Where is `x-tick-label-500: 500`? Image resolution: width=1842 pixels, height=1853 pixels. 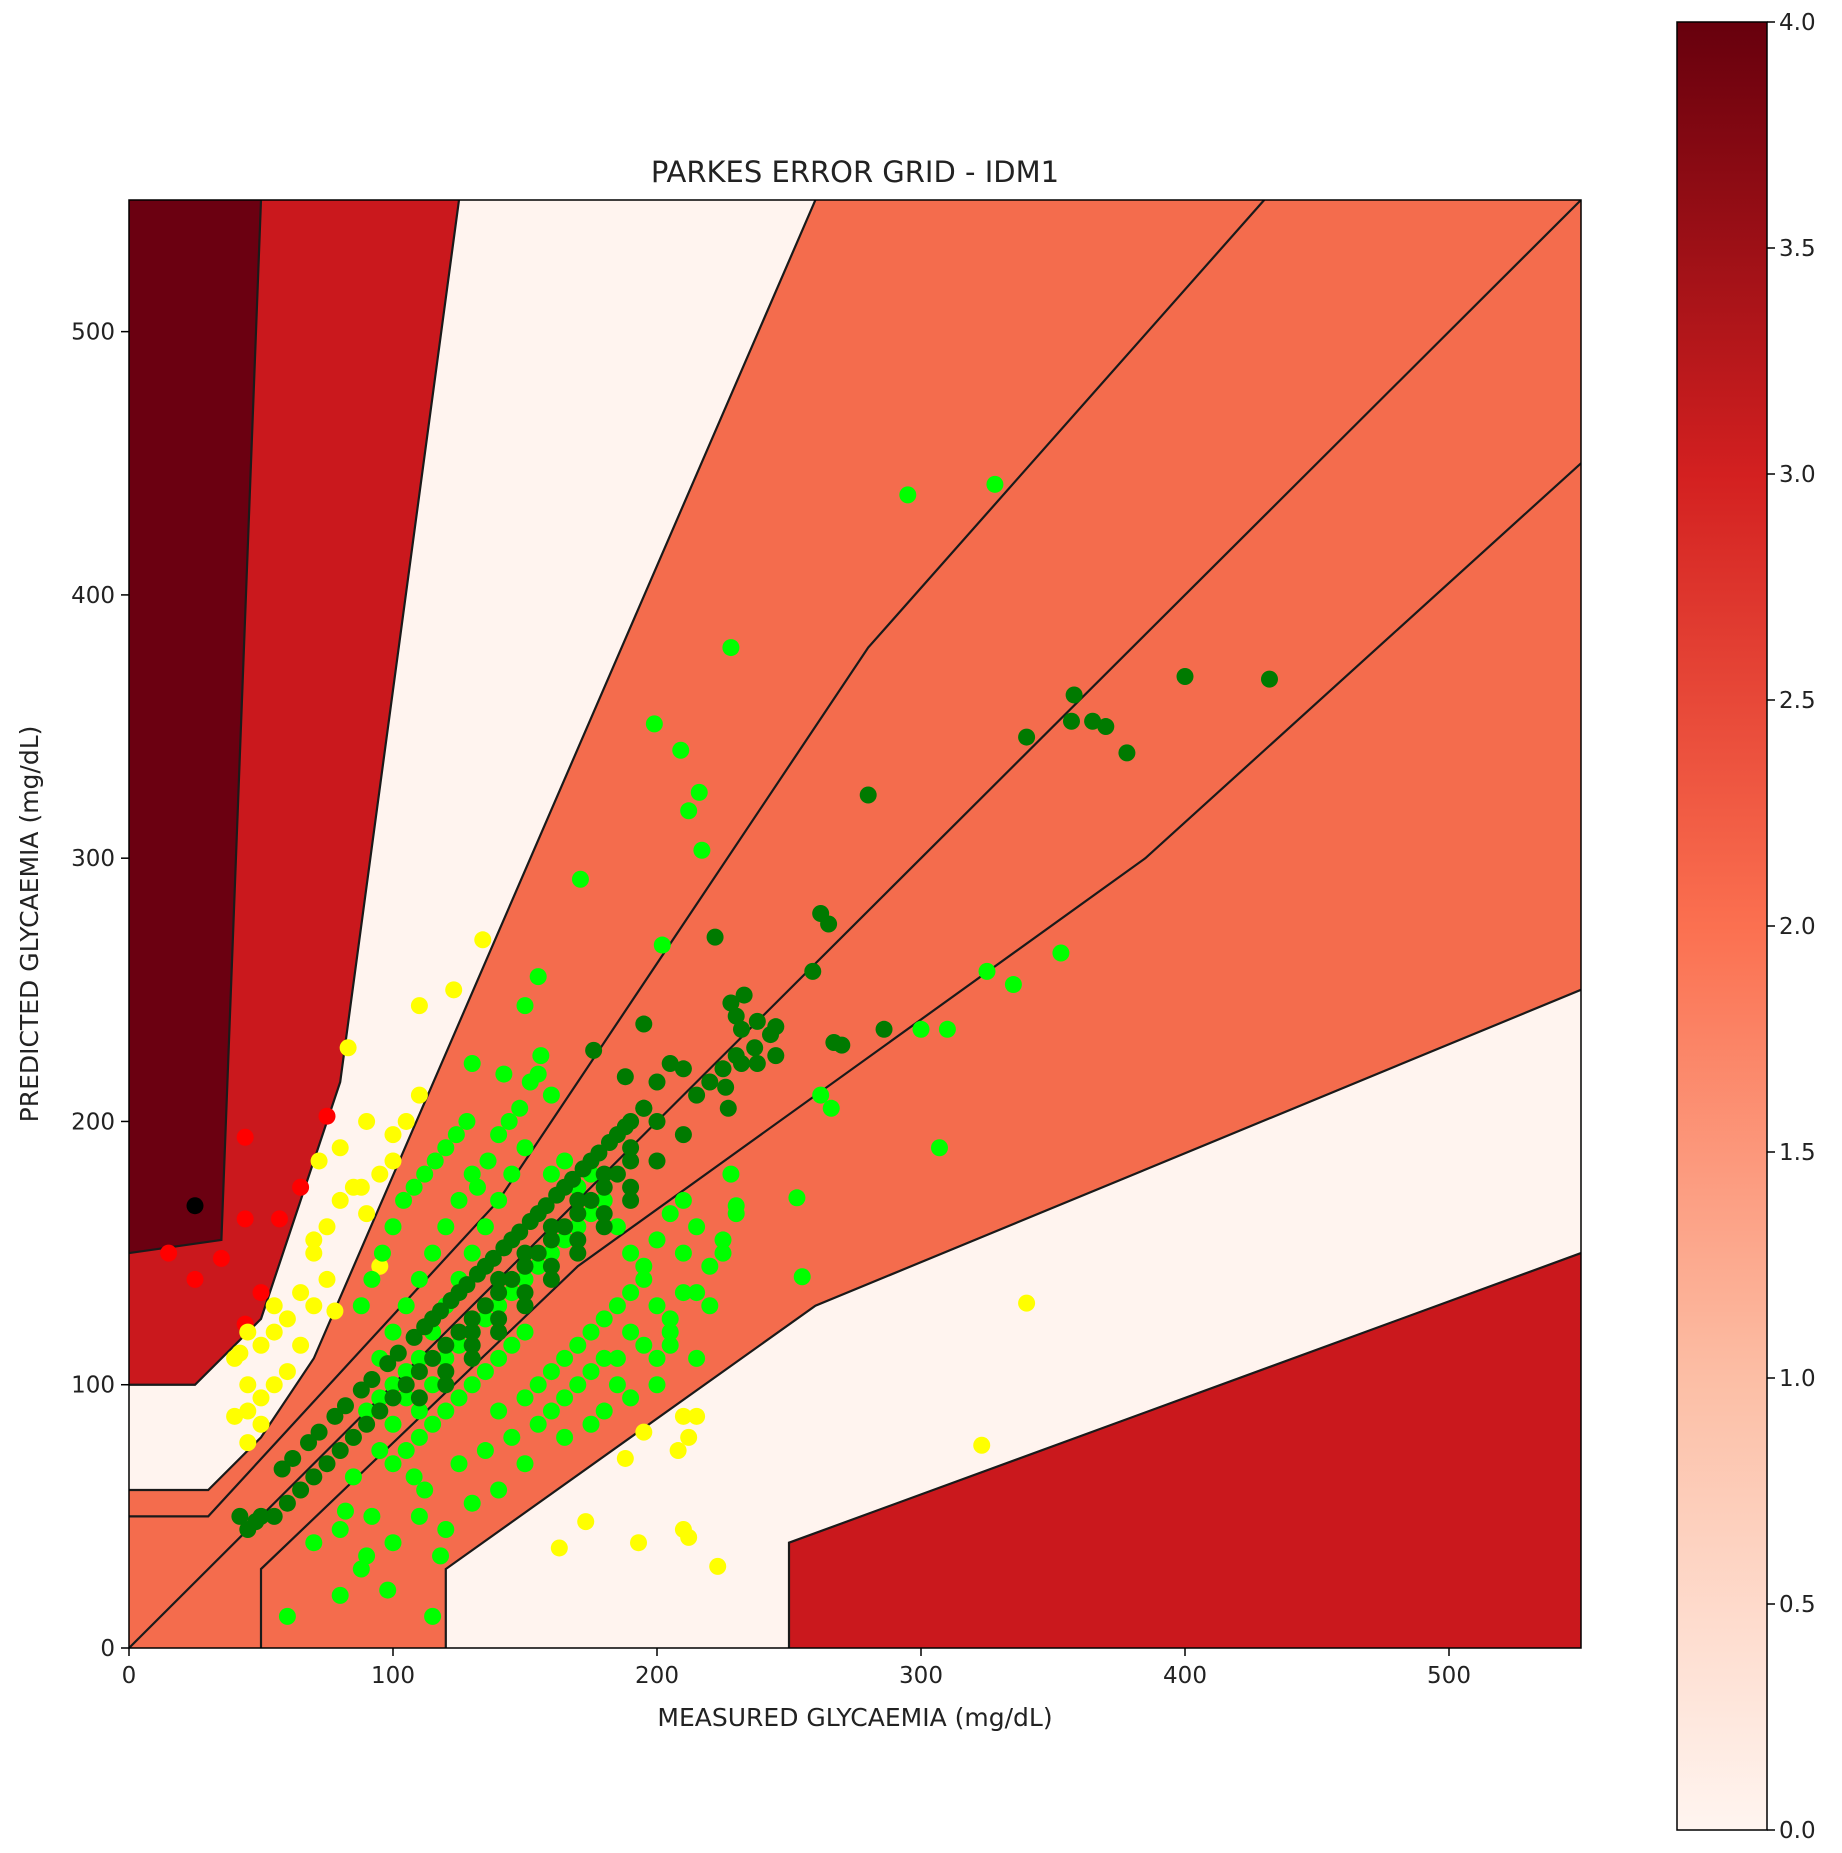
x-tick-label-500: 500 is located at coordinates (1449, 1676).